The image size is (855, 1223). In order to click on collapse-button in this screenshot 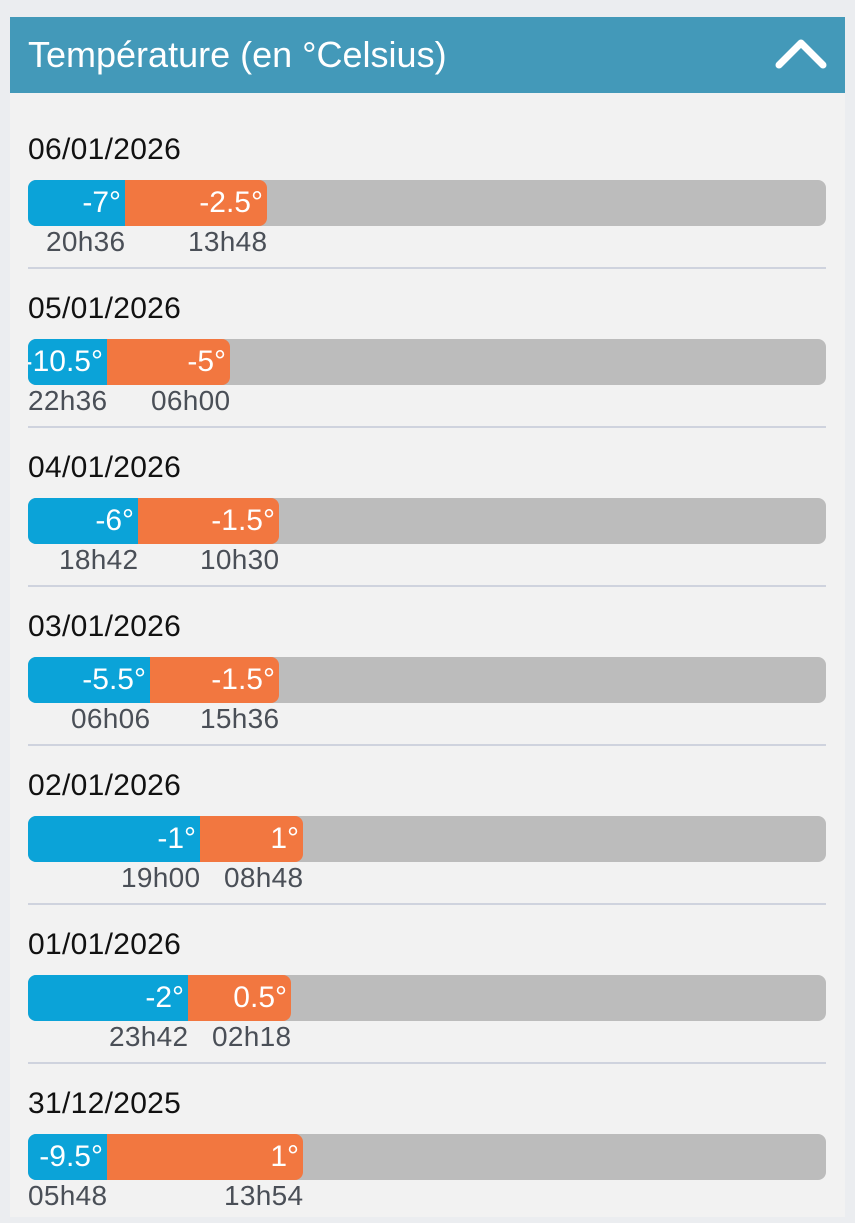, I will do `click(801, 55)`.